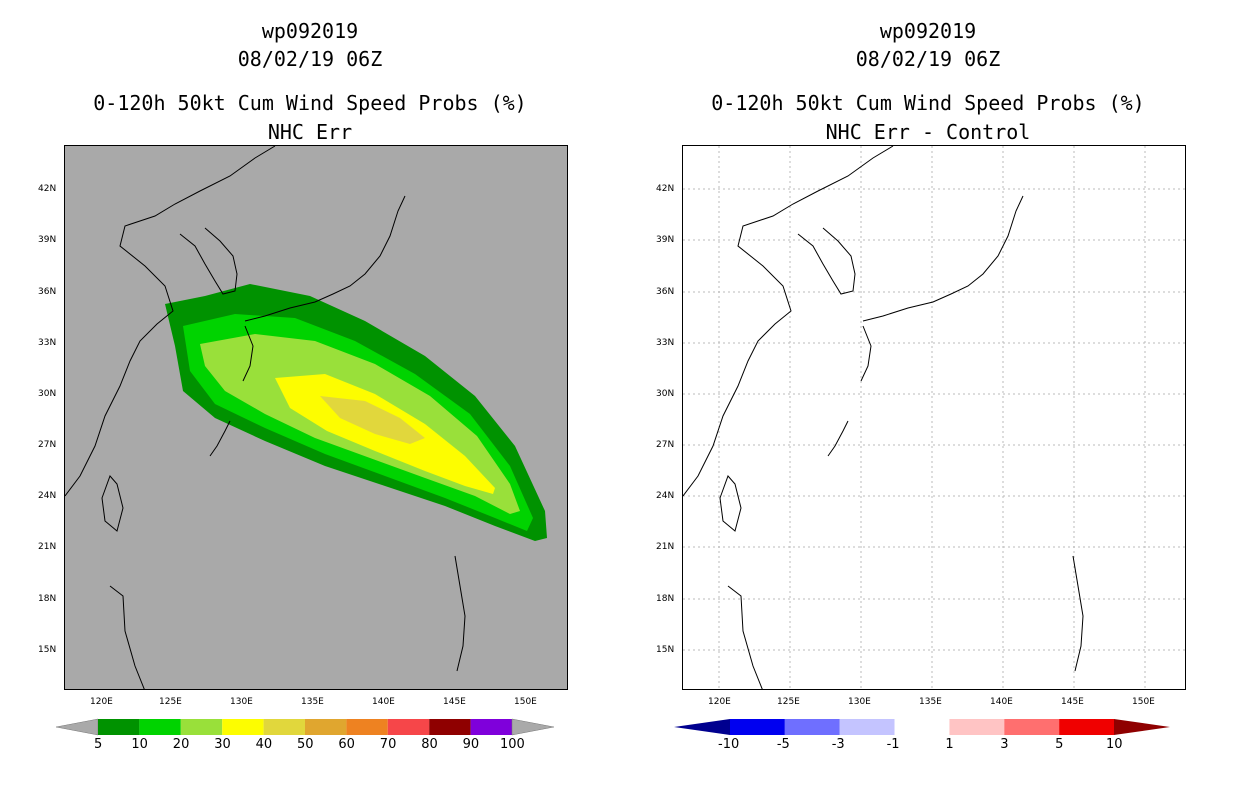  Describe the element at coordinates (310, 59) in the screenshot. I see `left-datetime: 08/02/19 06Z` at that location.